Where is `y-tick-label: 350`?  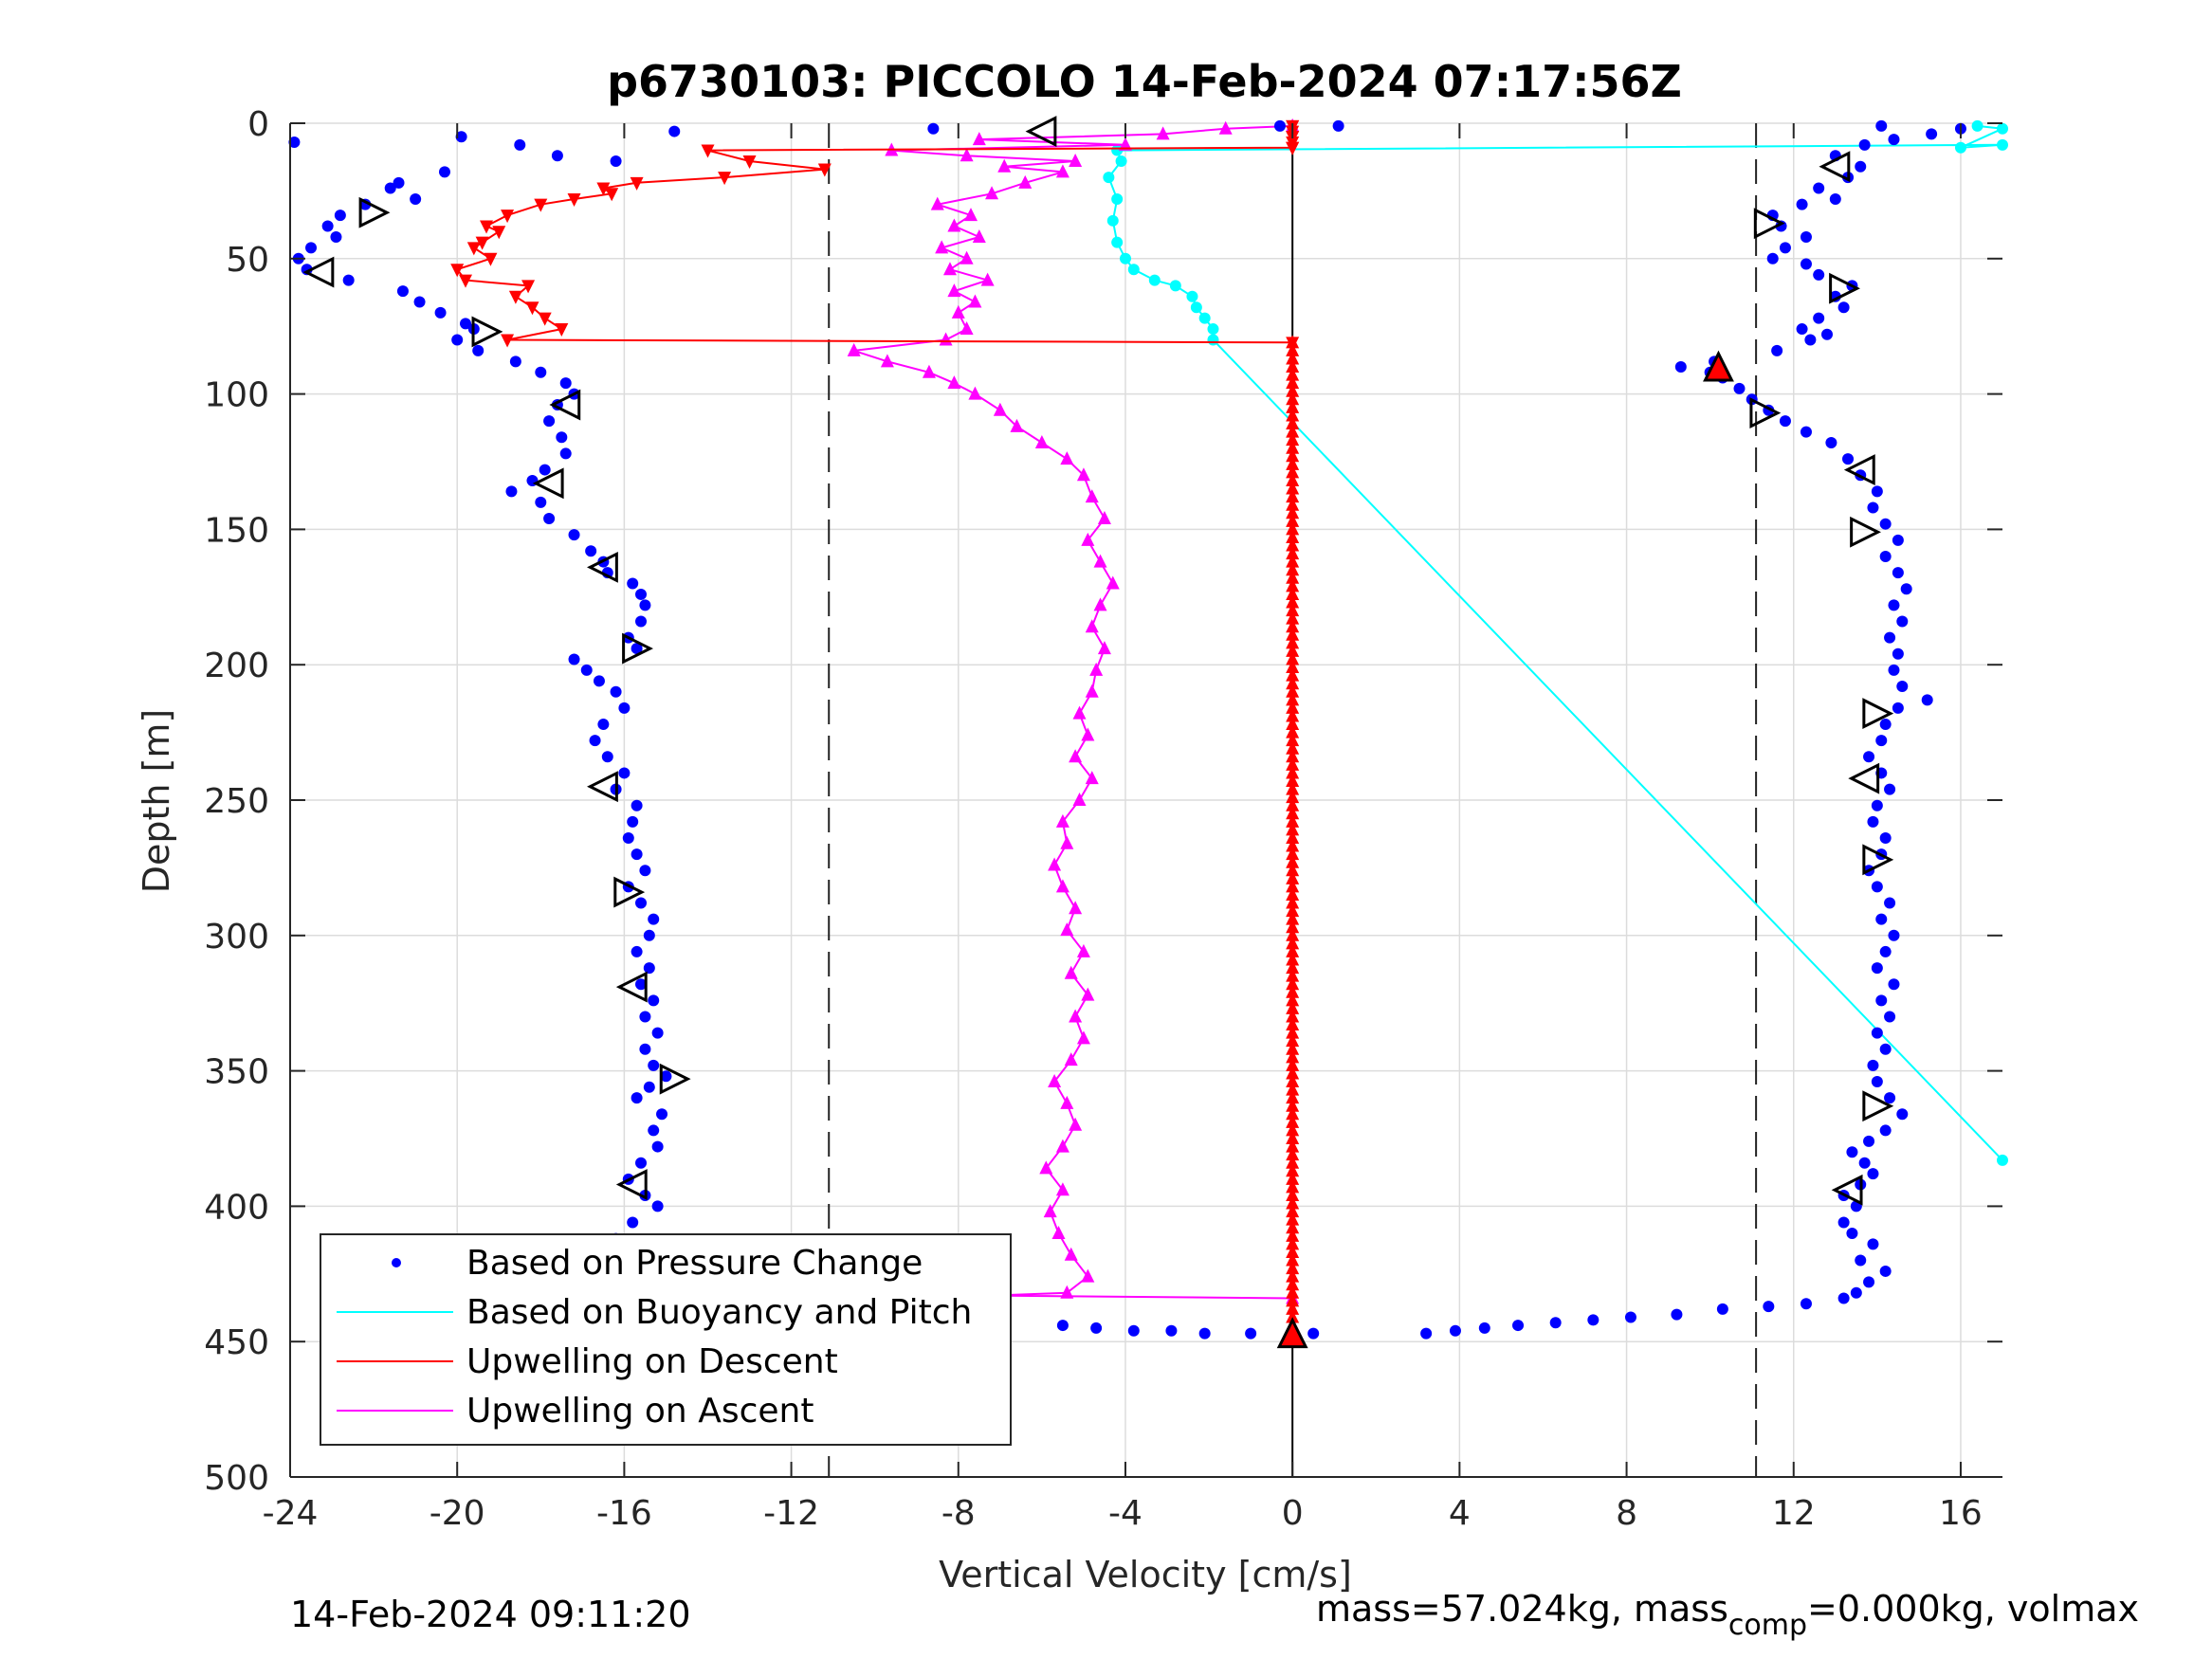
y-tick-label: 350 is located at coordinates (236, 1072).